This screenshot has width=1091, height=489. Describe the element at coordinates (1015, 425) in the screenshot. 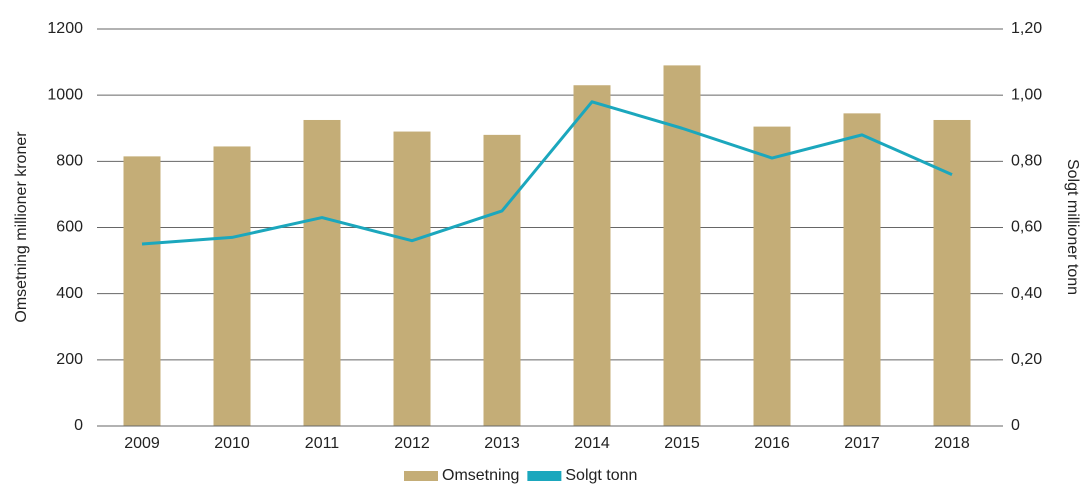

I see `y2-tick-label: 0` at that location.